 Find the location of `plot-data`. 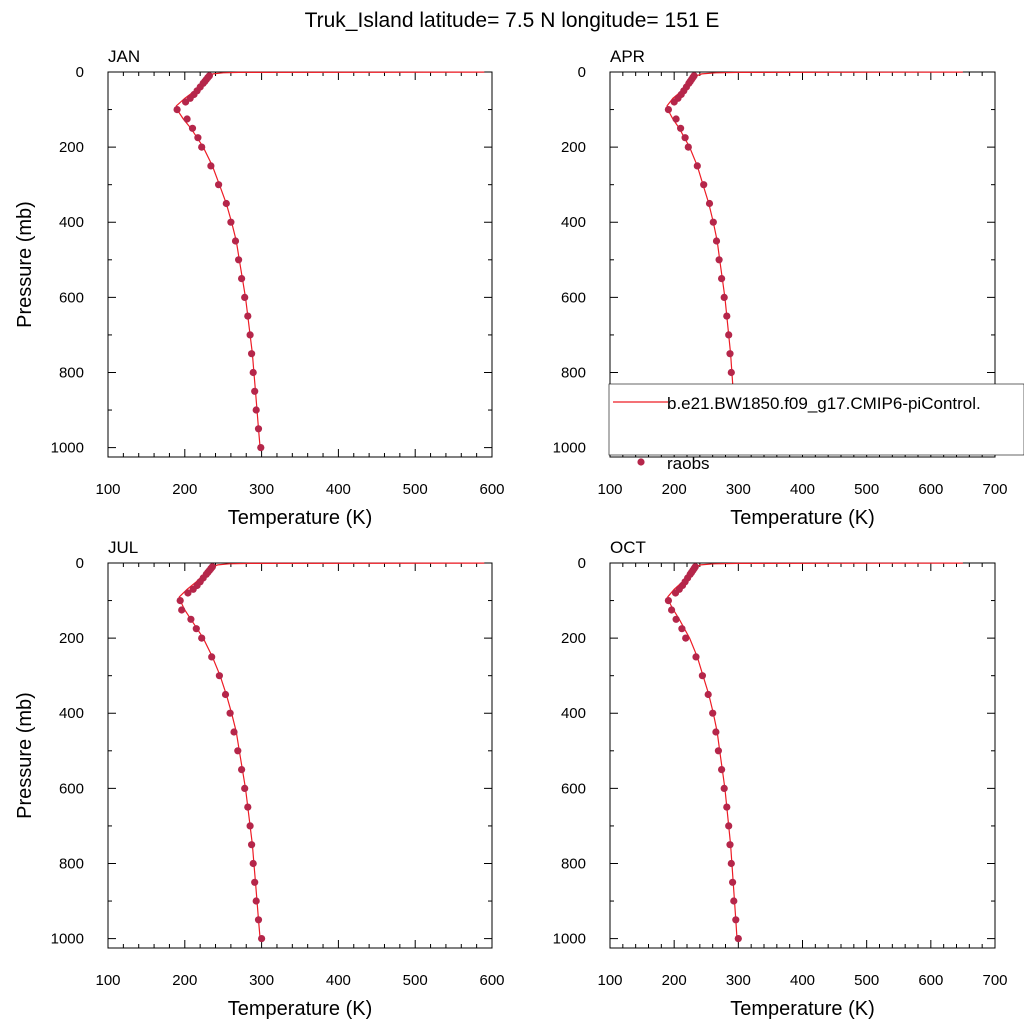

plot-data is located at coordinates (813, 752).